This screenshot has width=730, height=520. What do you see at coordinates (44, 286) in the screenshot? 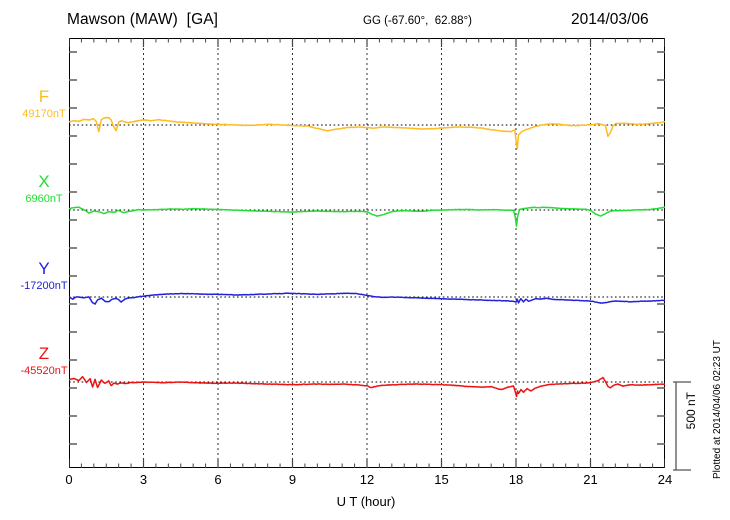
I see `component-baseline-y: -17200nT` at bounding box center [44, 286].